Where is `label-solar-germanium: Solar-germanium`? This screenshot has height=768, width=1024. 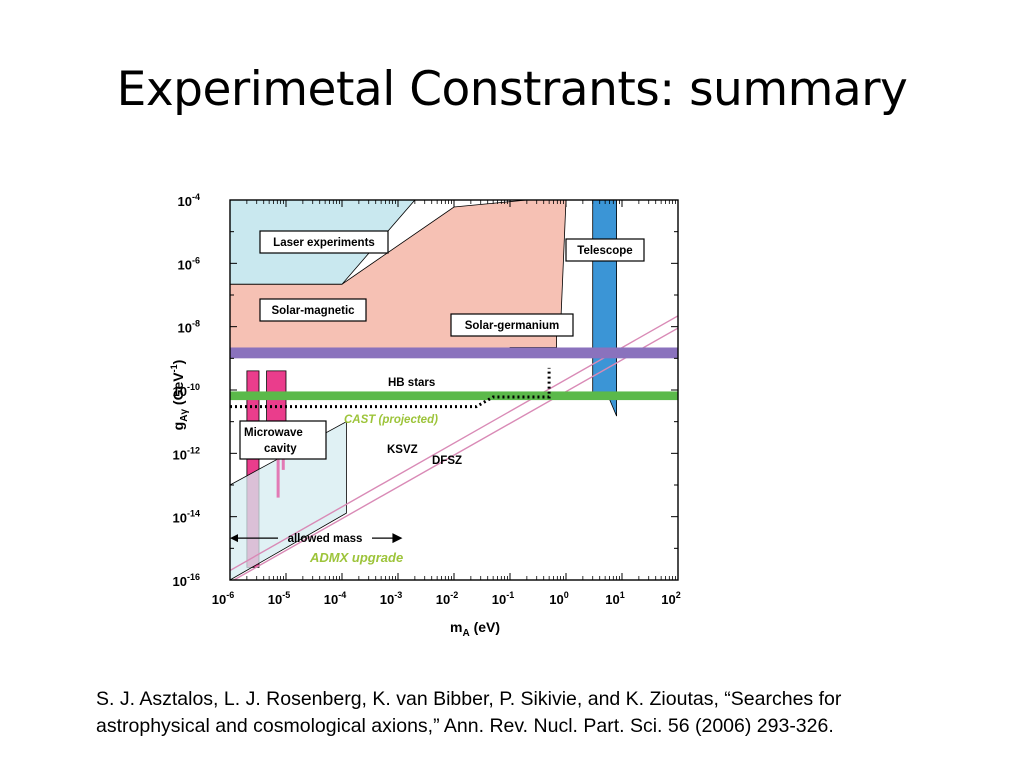 label-solar-germanium: Solar-germanium is located at coordinates (512, 326).